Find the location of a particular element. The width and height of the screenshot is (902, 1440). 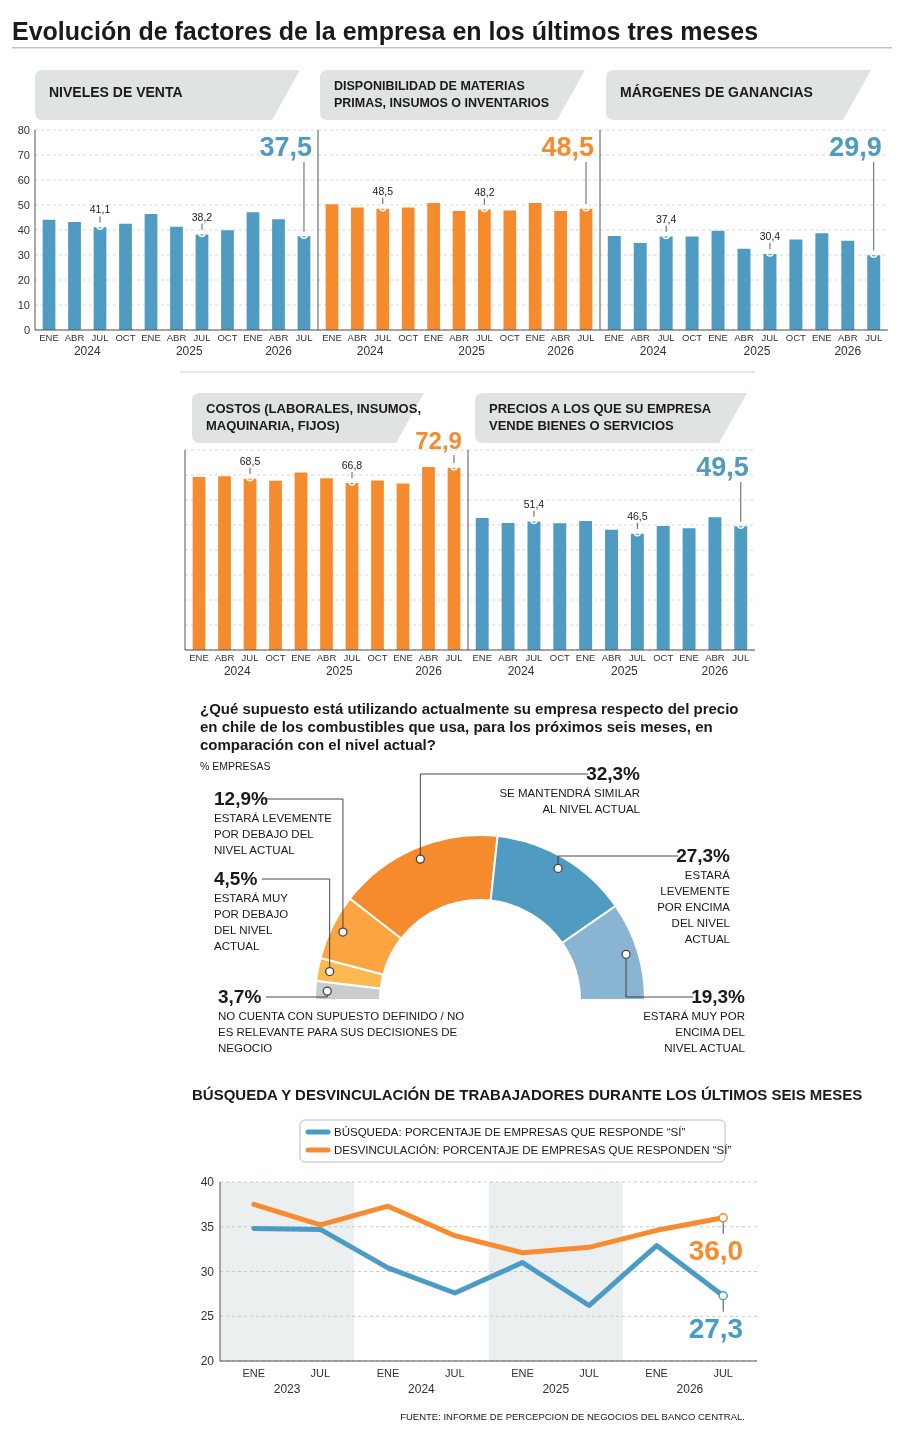

y-tick-label: 10 is located at coordinates (23, 305).